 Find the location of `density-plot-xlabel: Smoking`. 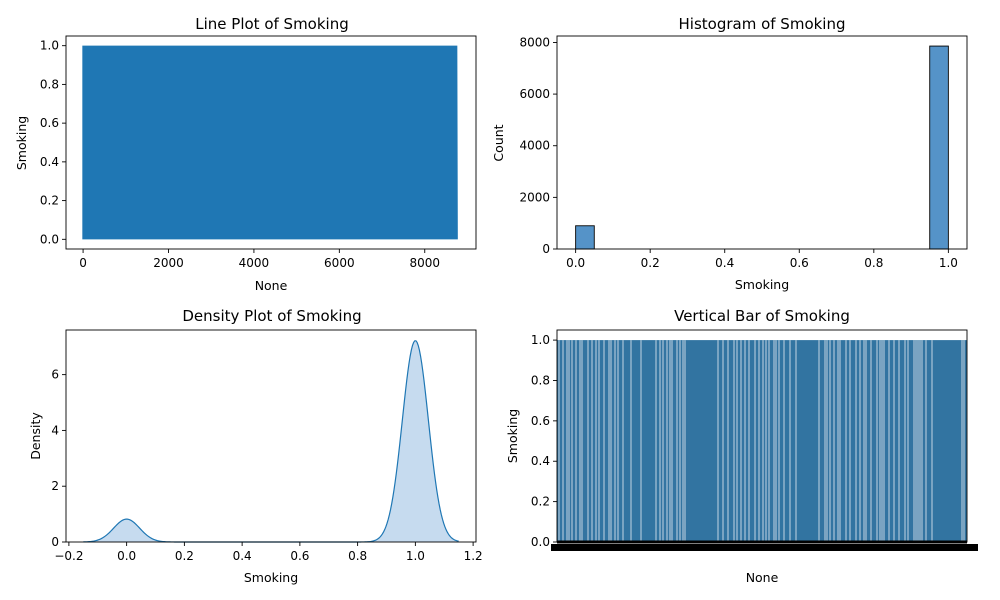

density-plot-xlabel: Smoking is located at coordinates (271, 577).